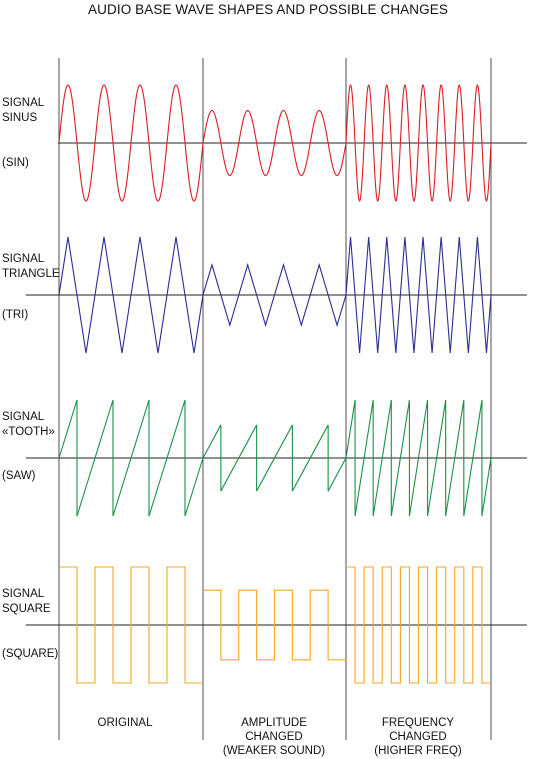  I want to click on saw-wave-original, so click(131, 458).